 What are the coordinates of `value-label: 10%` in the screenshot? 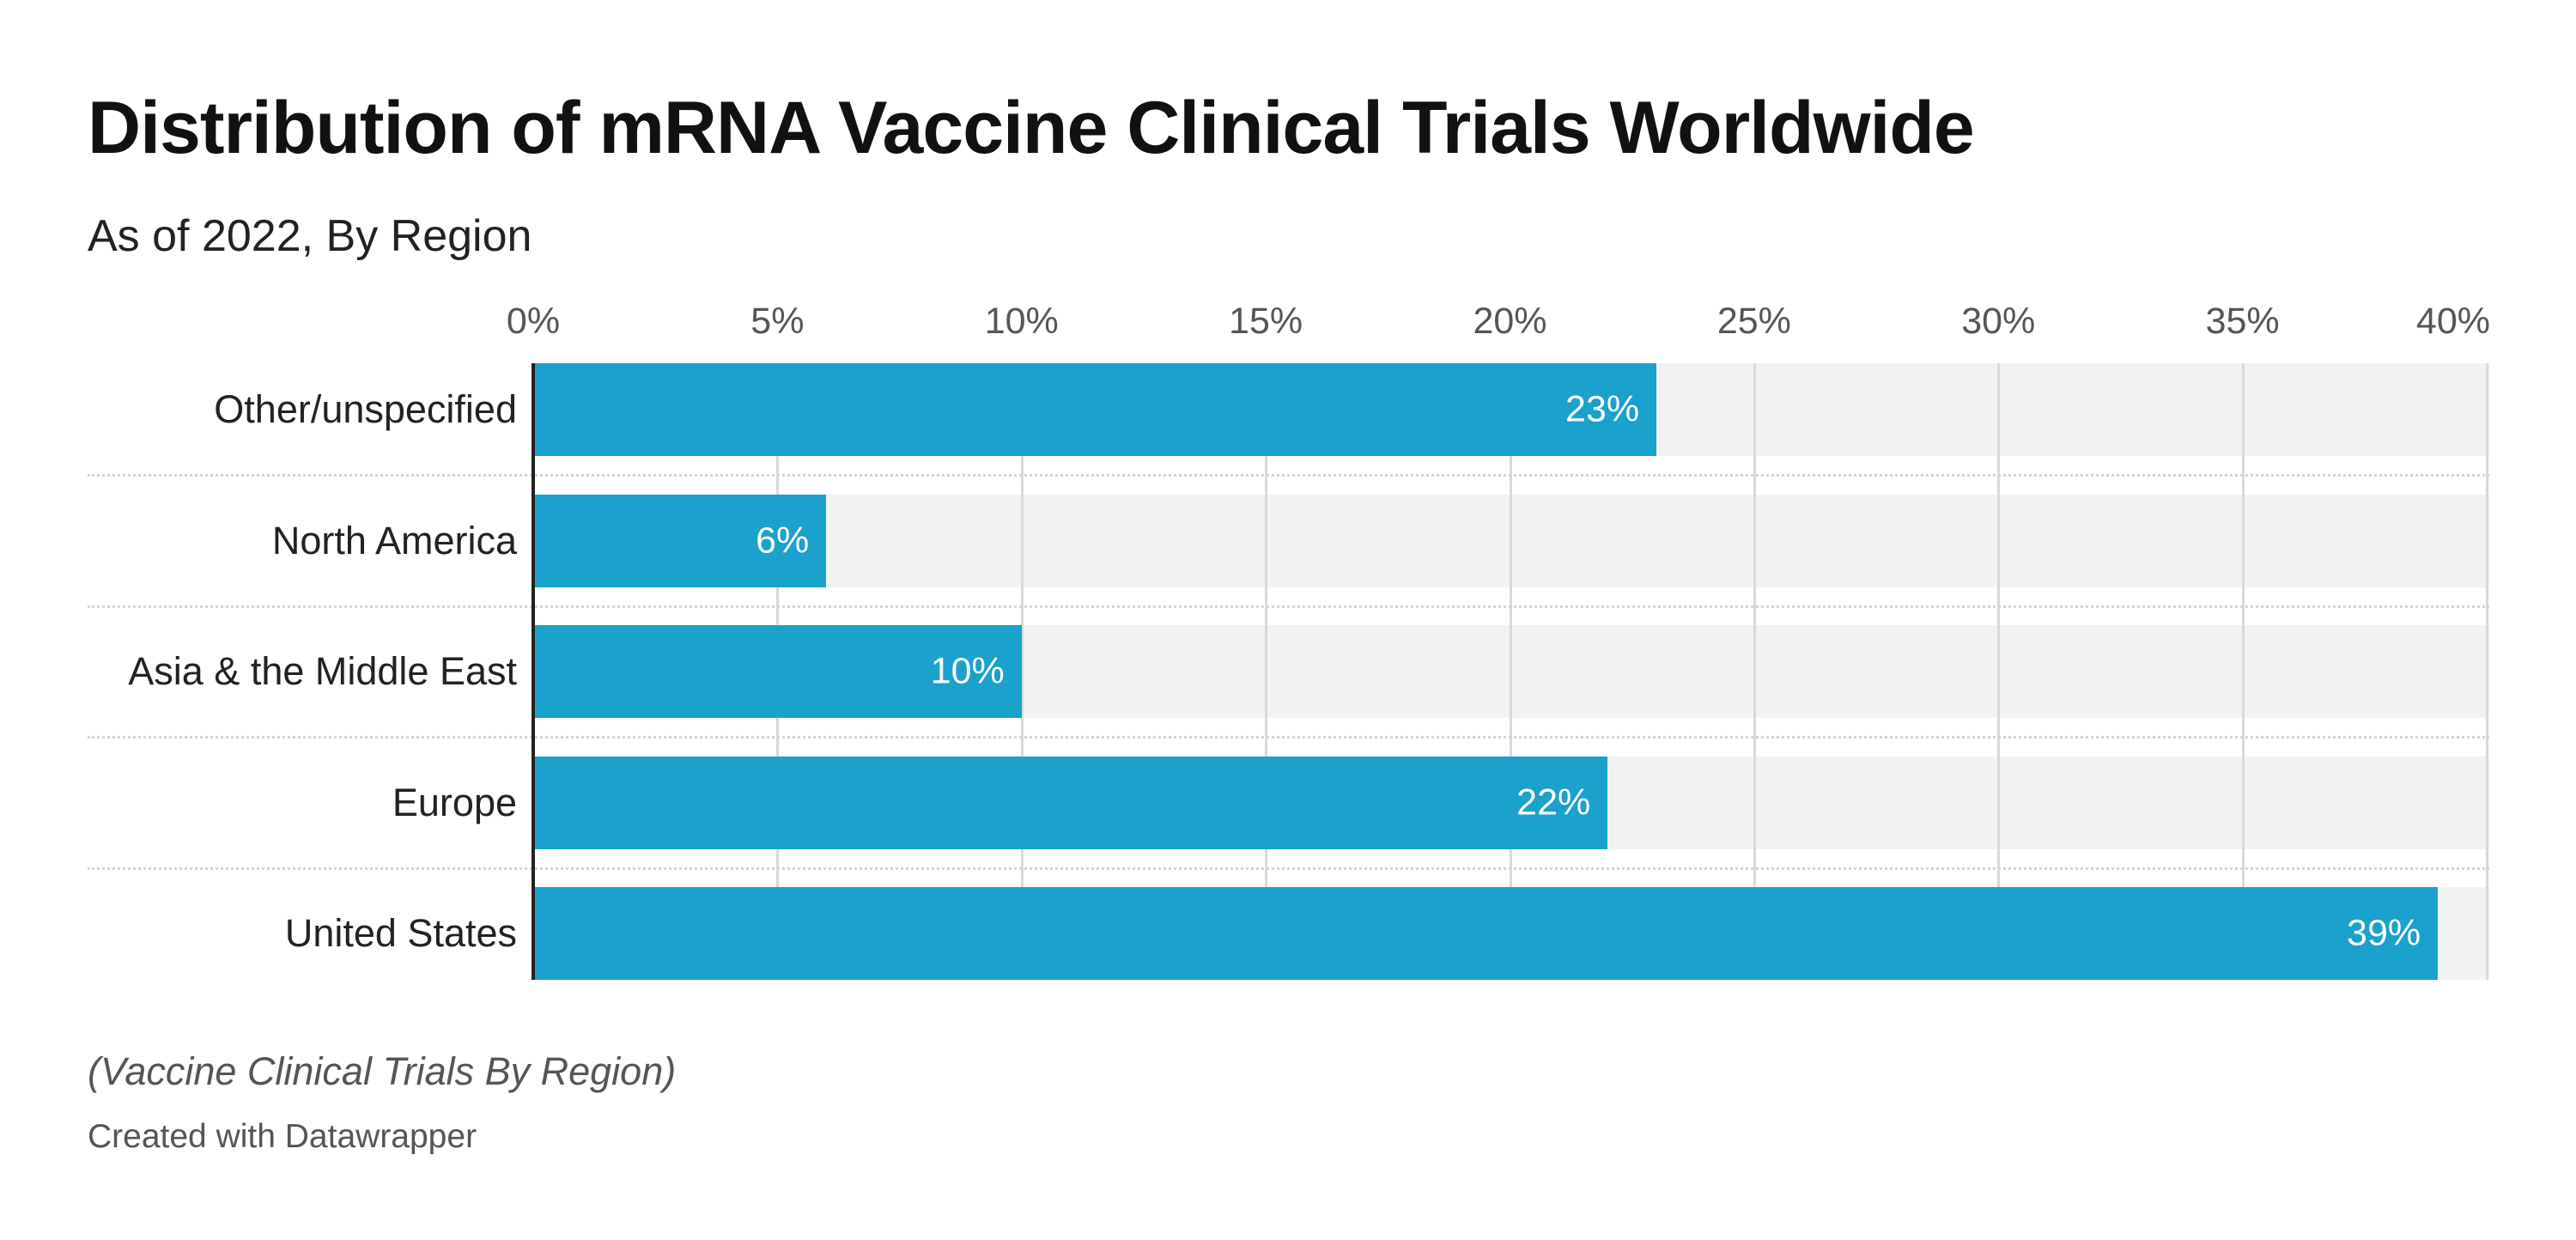 It's located at (968, 671).